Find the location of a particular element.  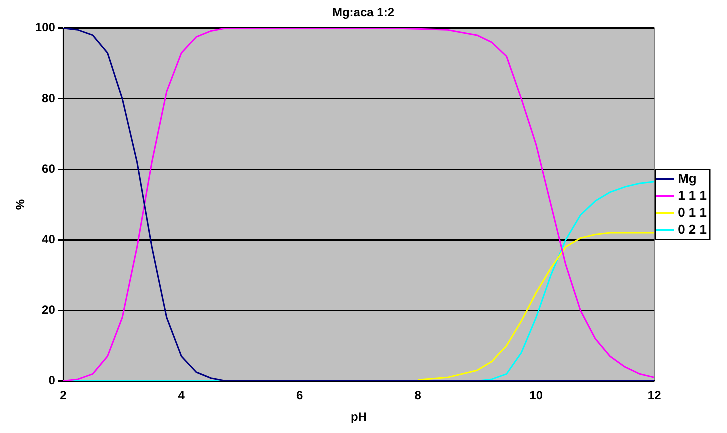

y-tick-label: 100 is located at coordinates (45, 27).